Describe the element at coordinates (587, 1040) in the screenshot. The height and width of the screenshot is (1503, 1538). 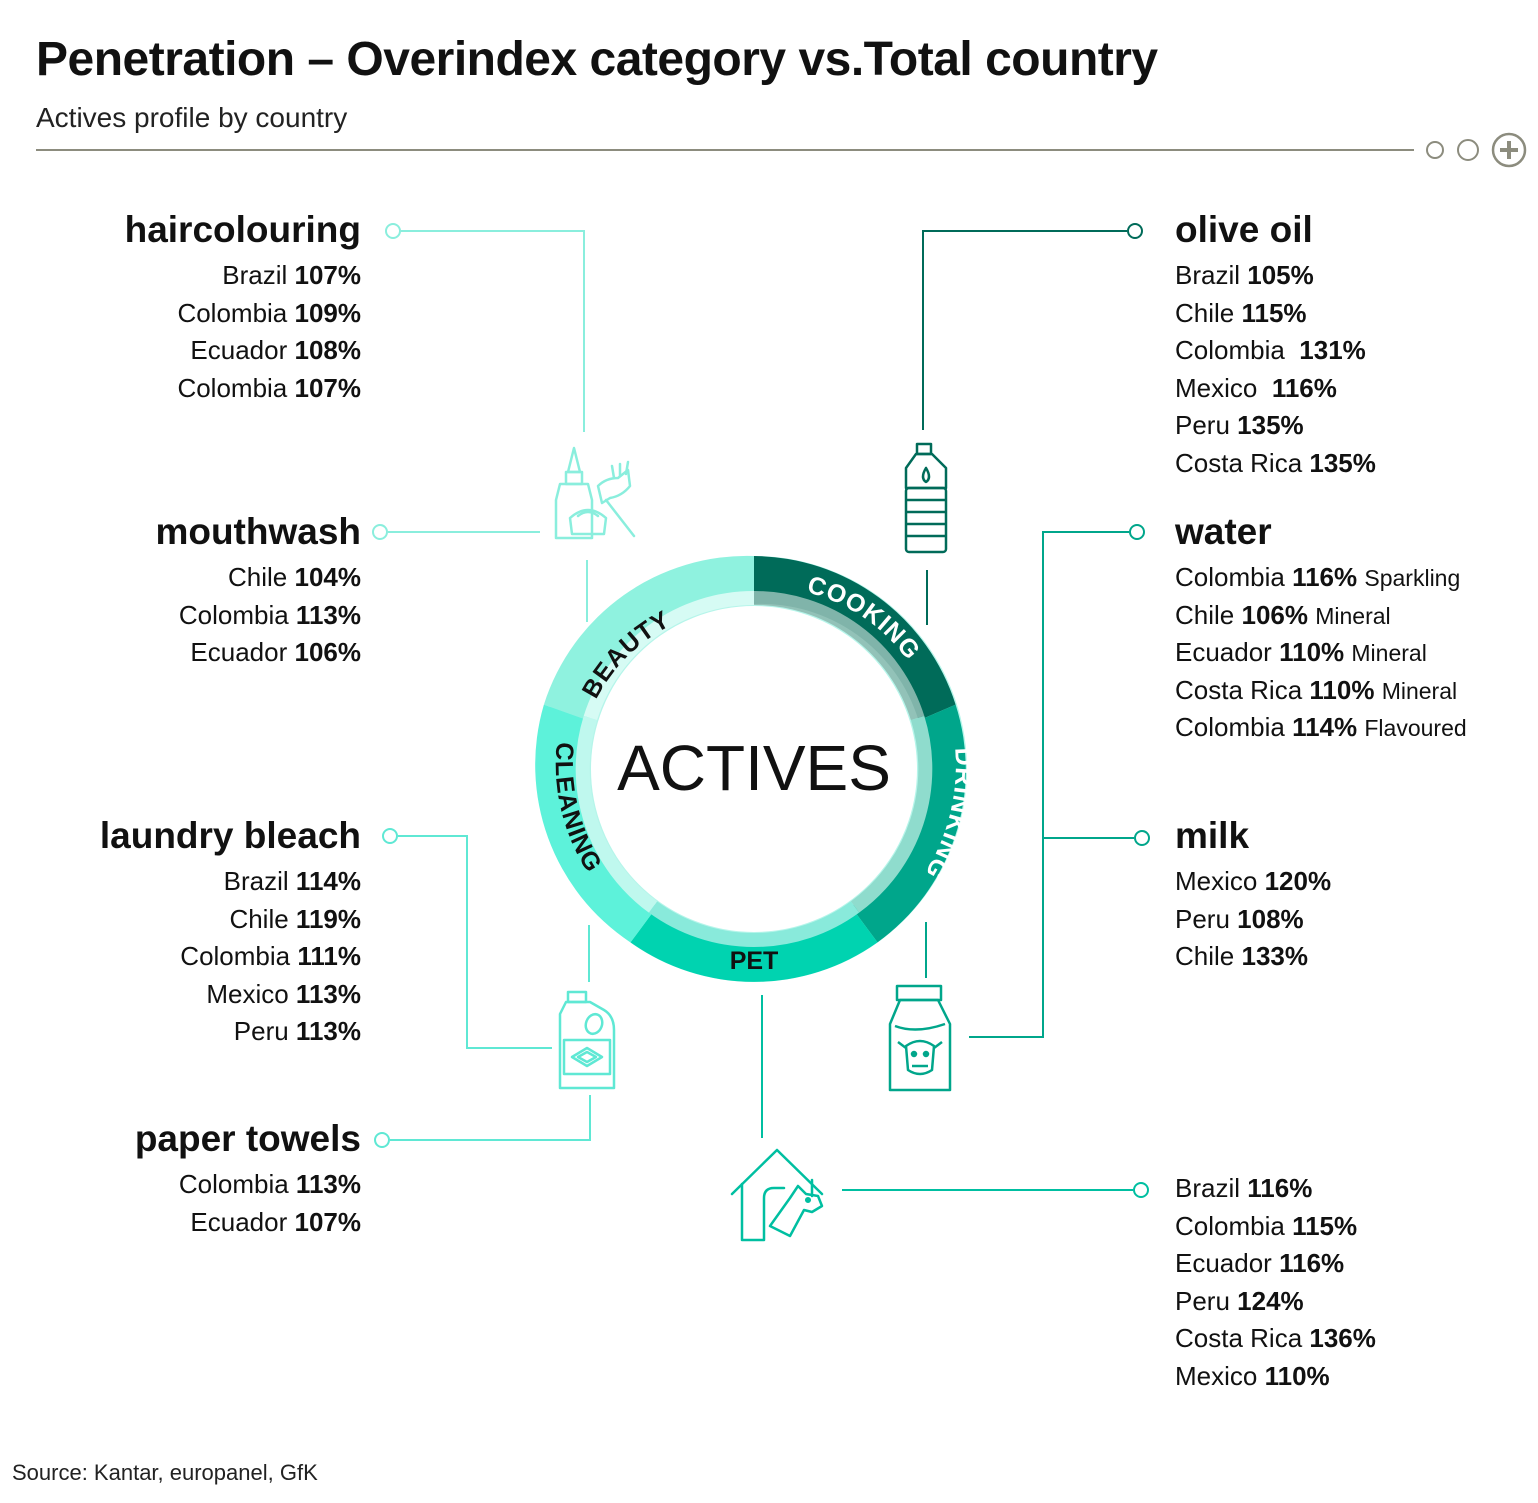
I see `bleach-bottle-icon` at that location.